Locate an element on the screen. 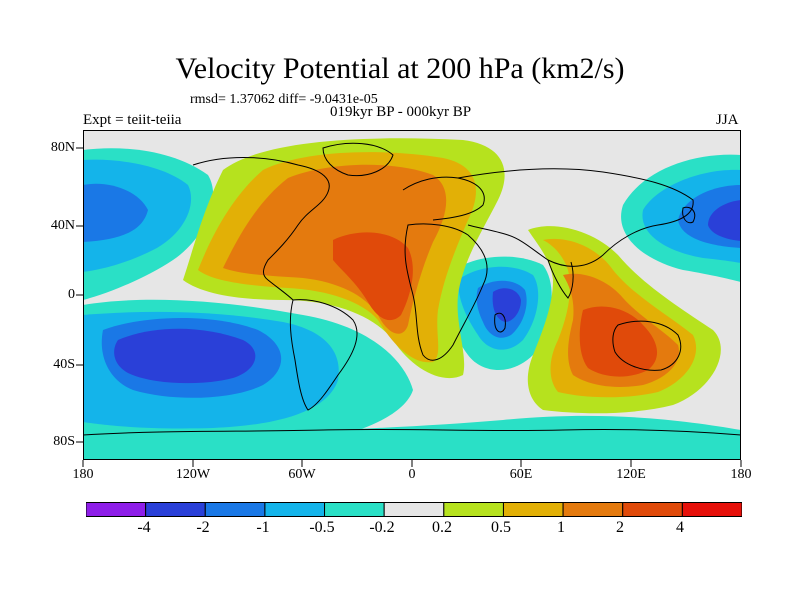  x-tick-120w: 120W is located at coordinates (193, 474).